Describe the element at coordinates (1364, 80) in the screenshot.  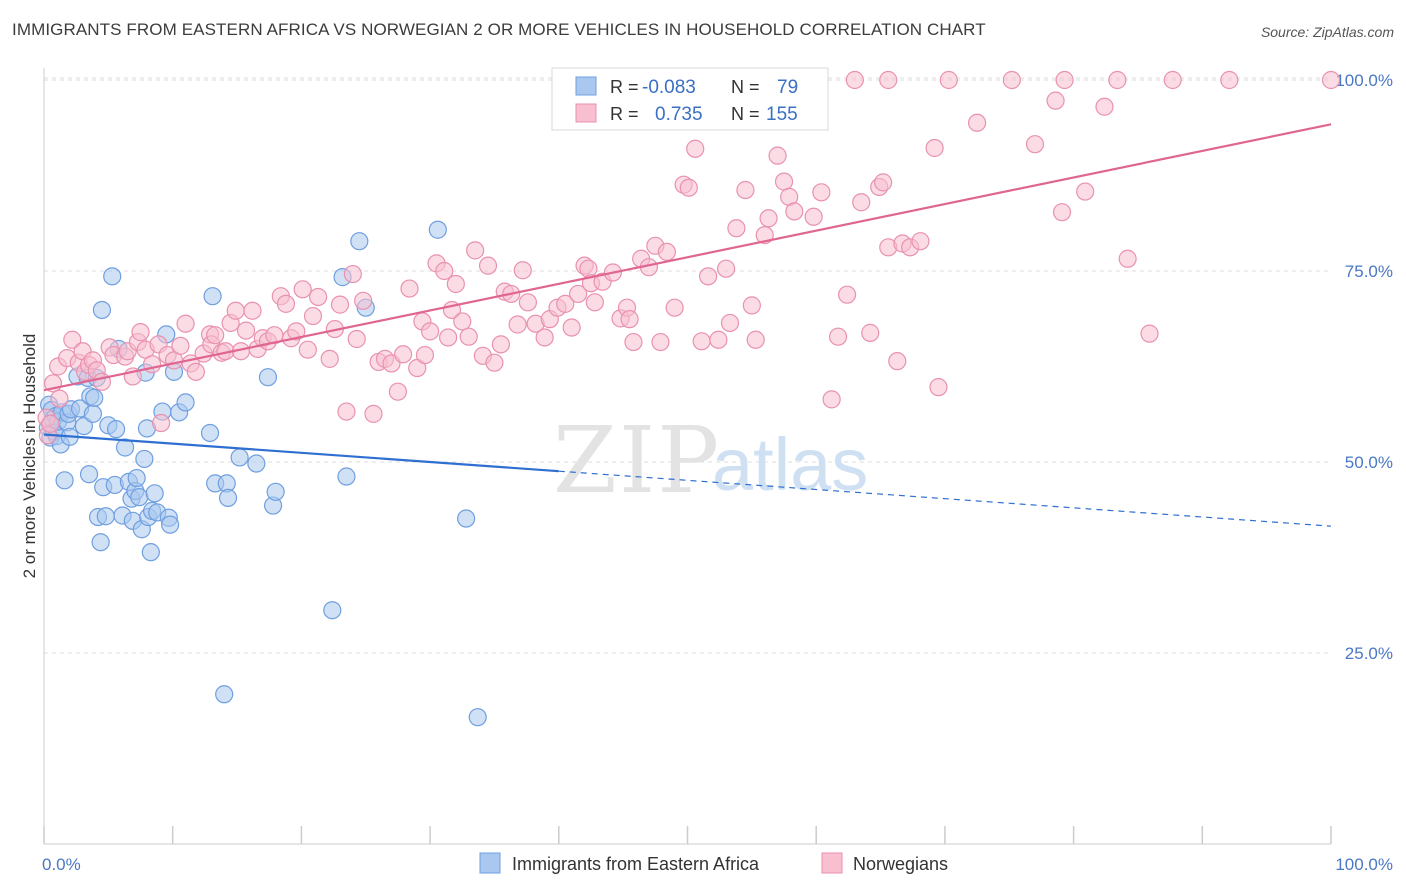
I see `y-tick-label: 100.0%` at that location.